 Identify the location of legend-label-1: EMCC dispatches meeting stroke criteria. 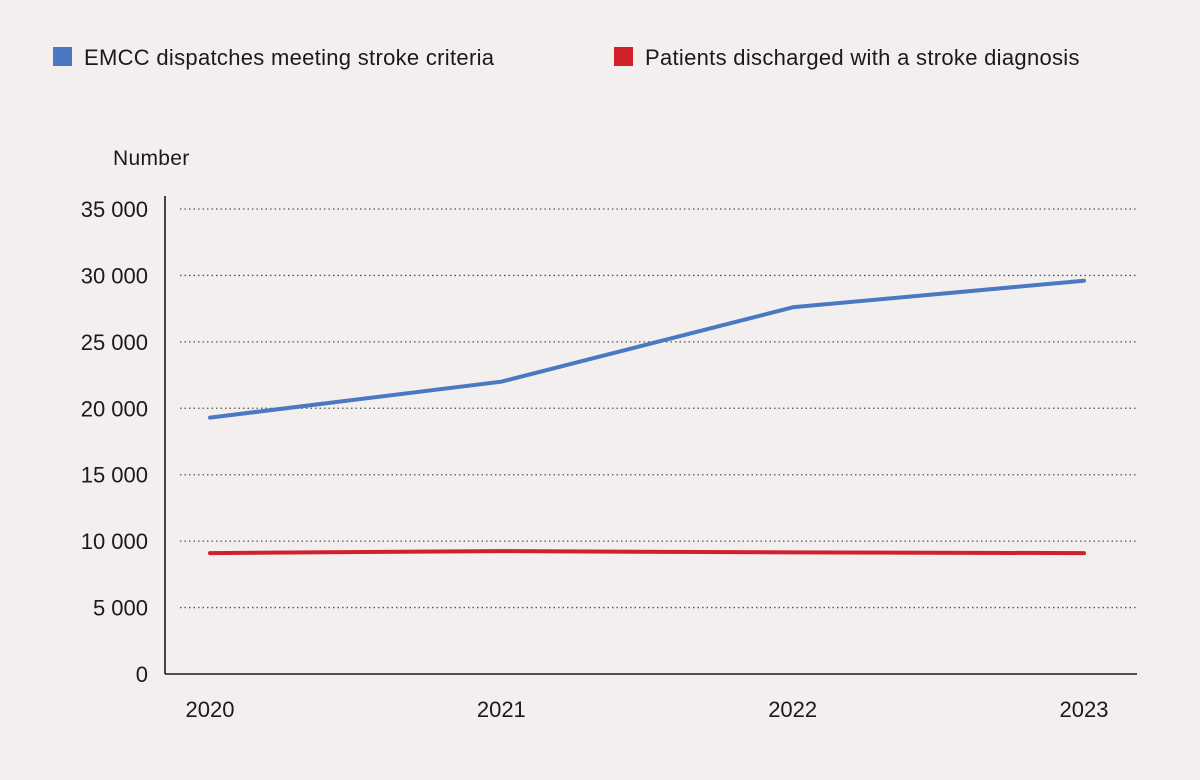
(289, 57).